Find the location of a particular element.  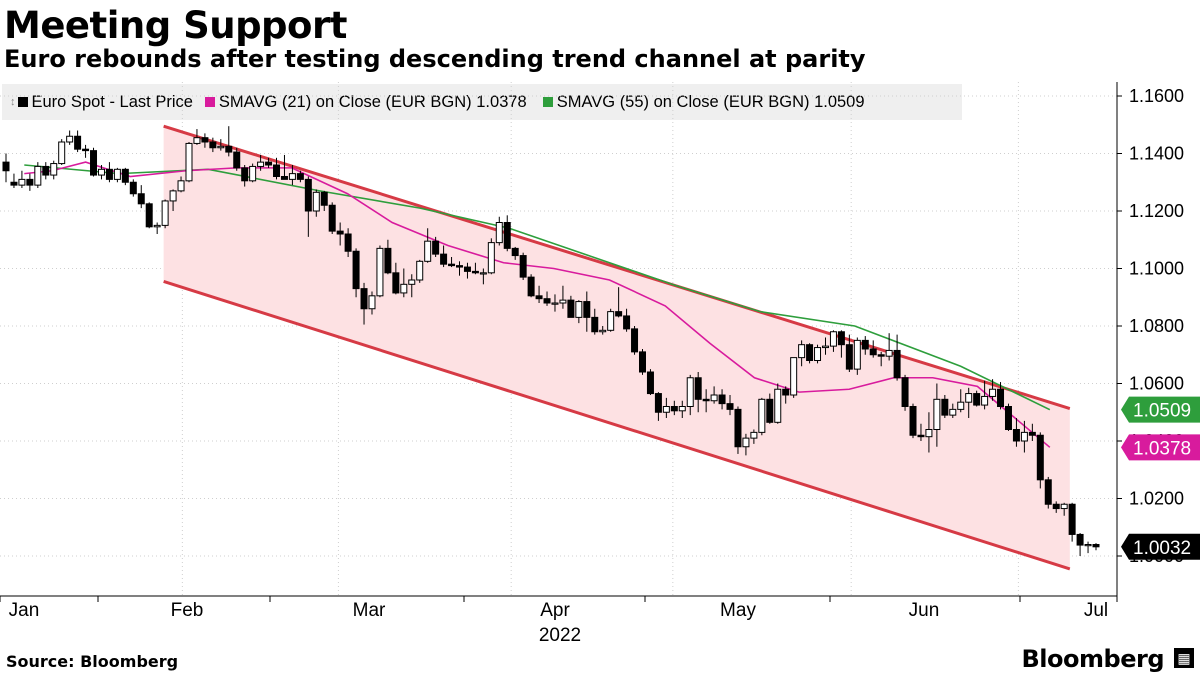

source-note: Source: Bloomberg is located at coordinates (92, 661).